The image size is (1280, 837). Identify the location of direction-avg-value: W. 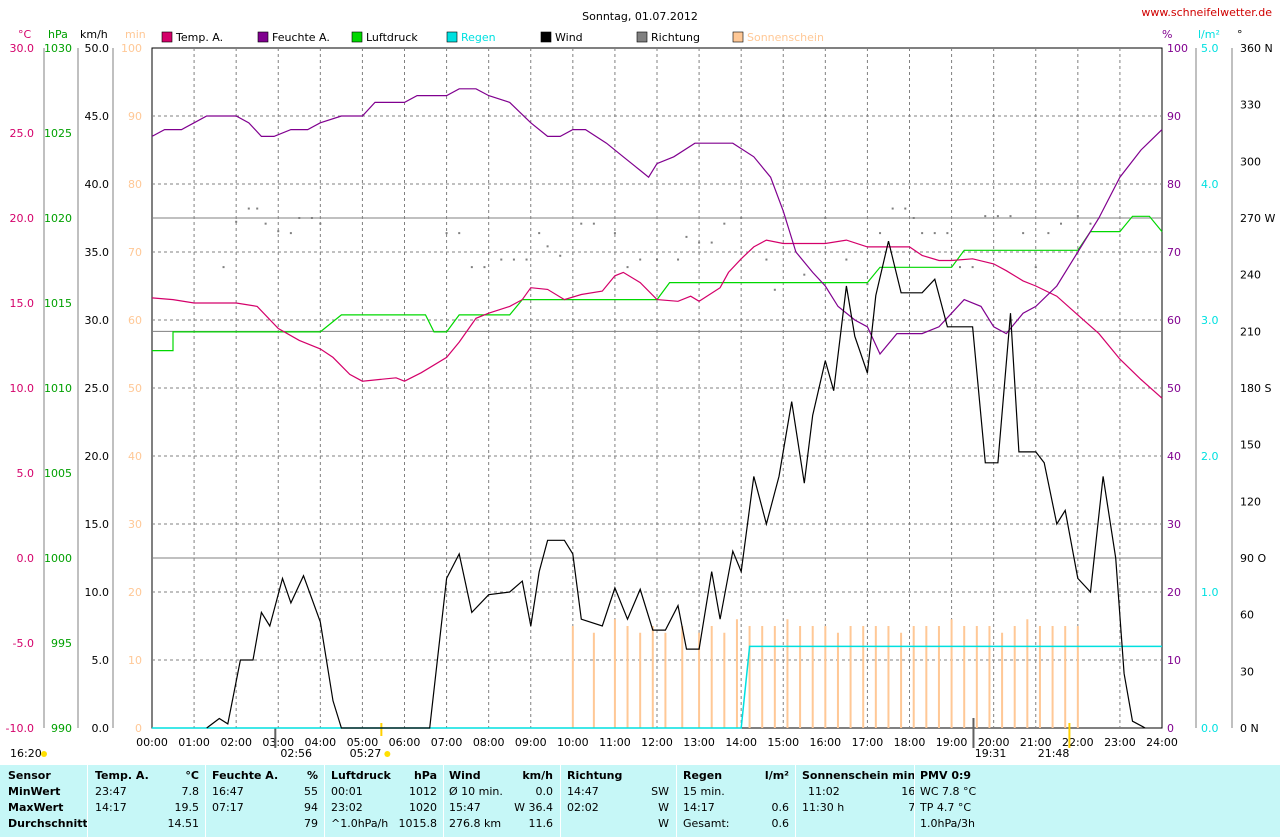
(663, 823).